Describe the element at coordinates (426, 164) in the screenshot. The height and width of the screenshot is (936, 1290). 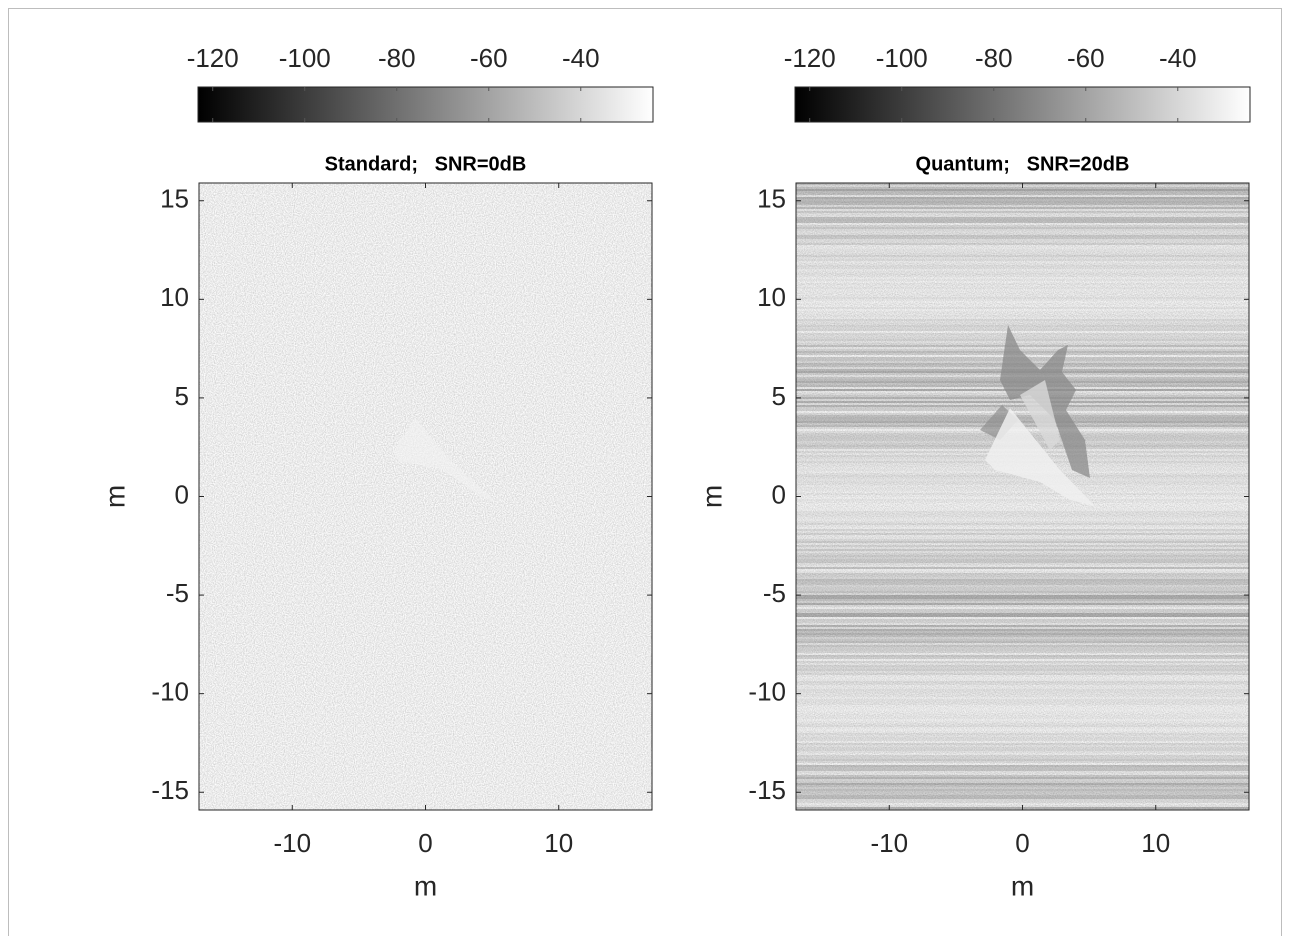
I see `chart-title: Standard; SNR=0dB` at that location.